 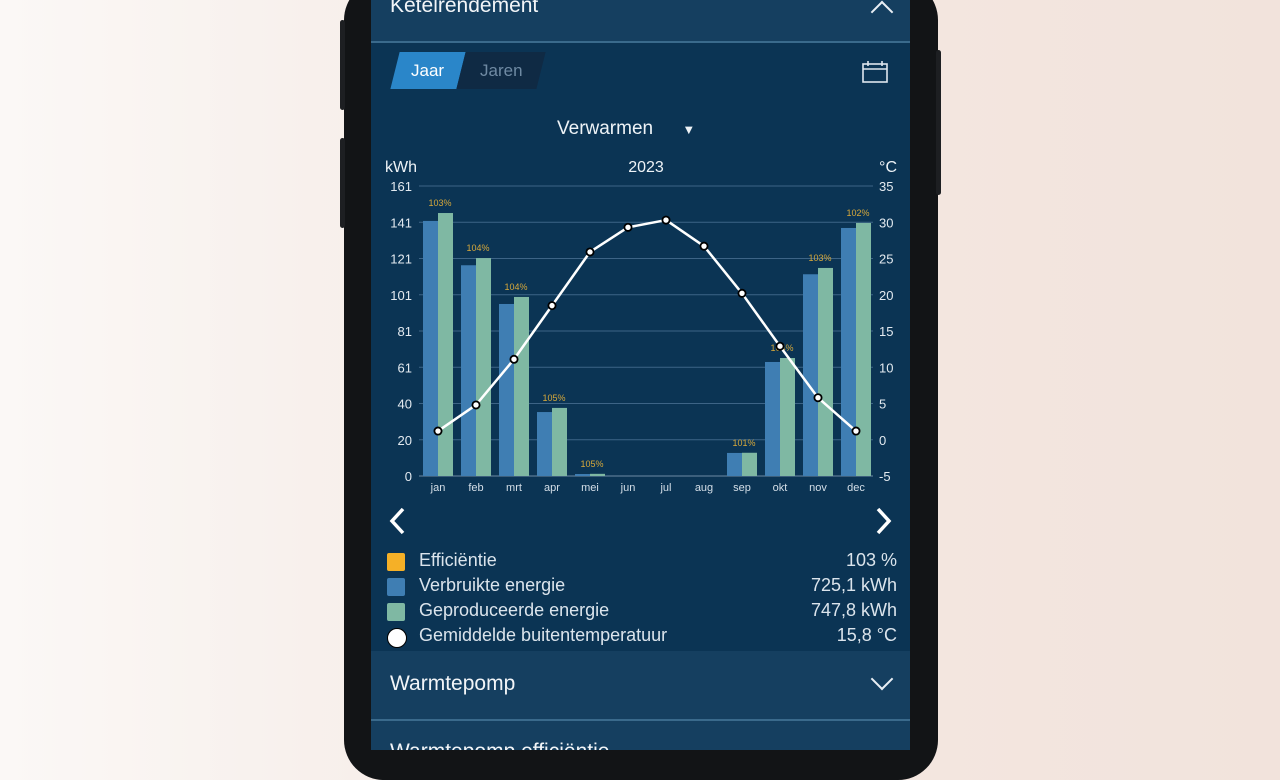 I want to click on bar-produced-mei, so click(x=597, y=474).